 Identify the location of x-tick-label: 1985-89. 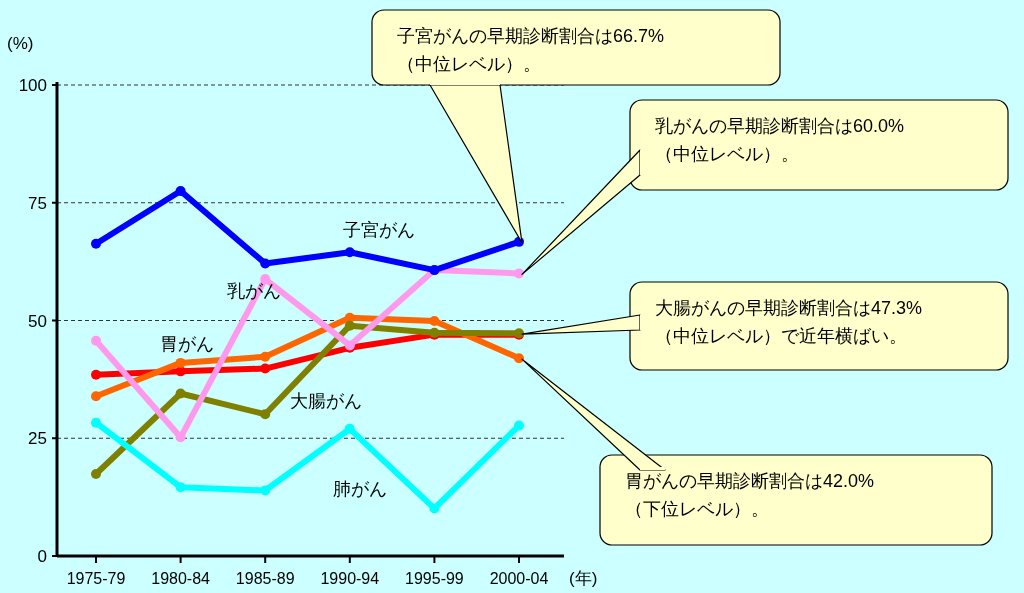
(265, 578).